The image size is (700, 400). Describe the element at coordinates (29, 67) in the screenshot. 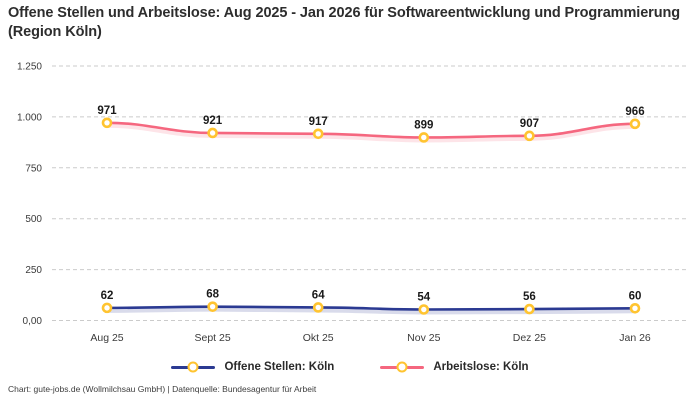

I see `y-tick-label: 1.250` at that location.